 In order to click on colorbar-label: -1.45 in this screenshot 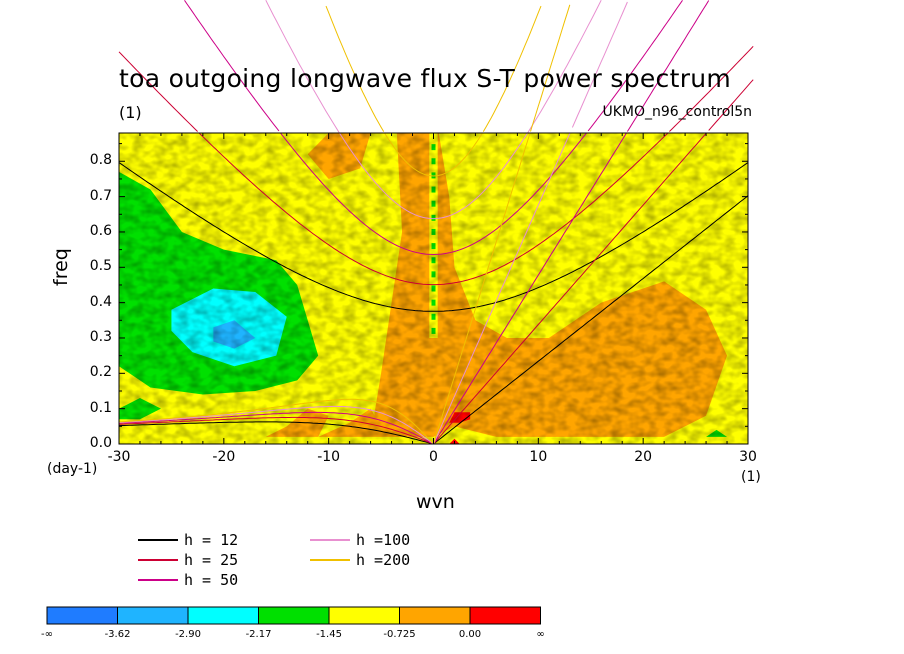, I will do `click(329, 634)`.